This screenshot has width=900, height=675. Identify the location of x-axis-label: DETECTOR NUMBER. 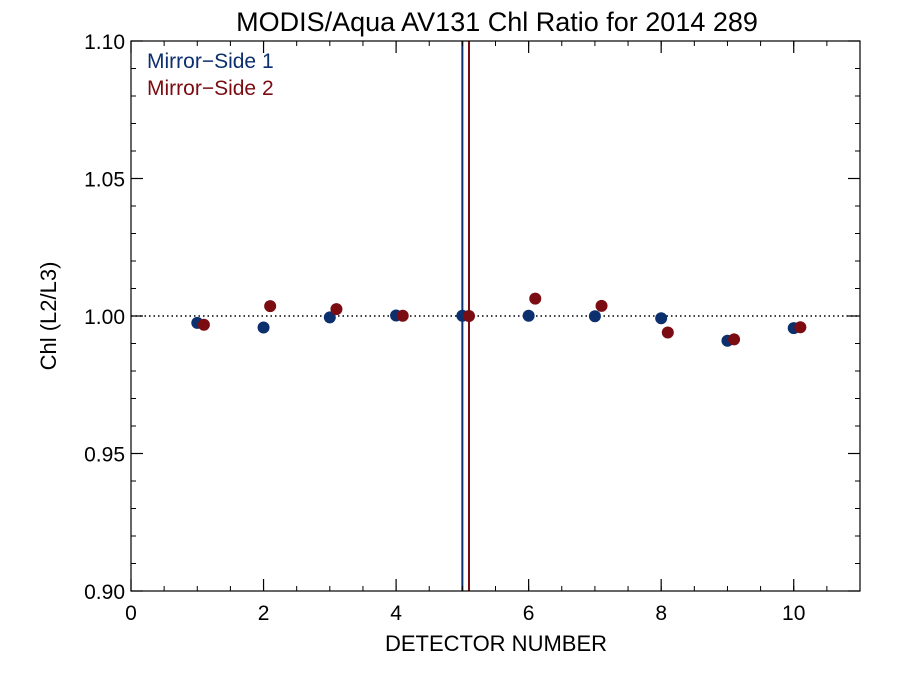
(496, 643).